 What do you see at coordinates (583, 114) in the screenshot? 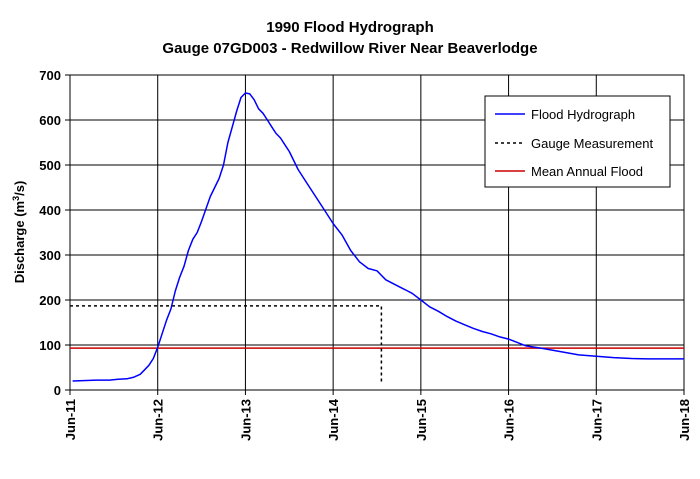
I see `legend-label-hydrograph: Flood Hydrograph` at bounding box center [583, 114].